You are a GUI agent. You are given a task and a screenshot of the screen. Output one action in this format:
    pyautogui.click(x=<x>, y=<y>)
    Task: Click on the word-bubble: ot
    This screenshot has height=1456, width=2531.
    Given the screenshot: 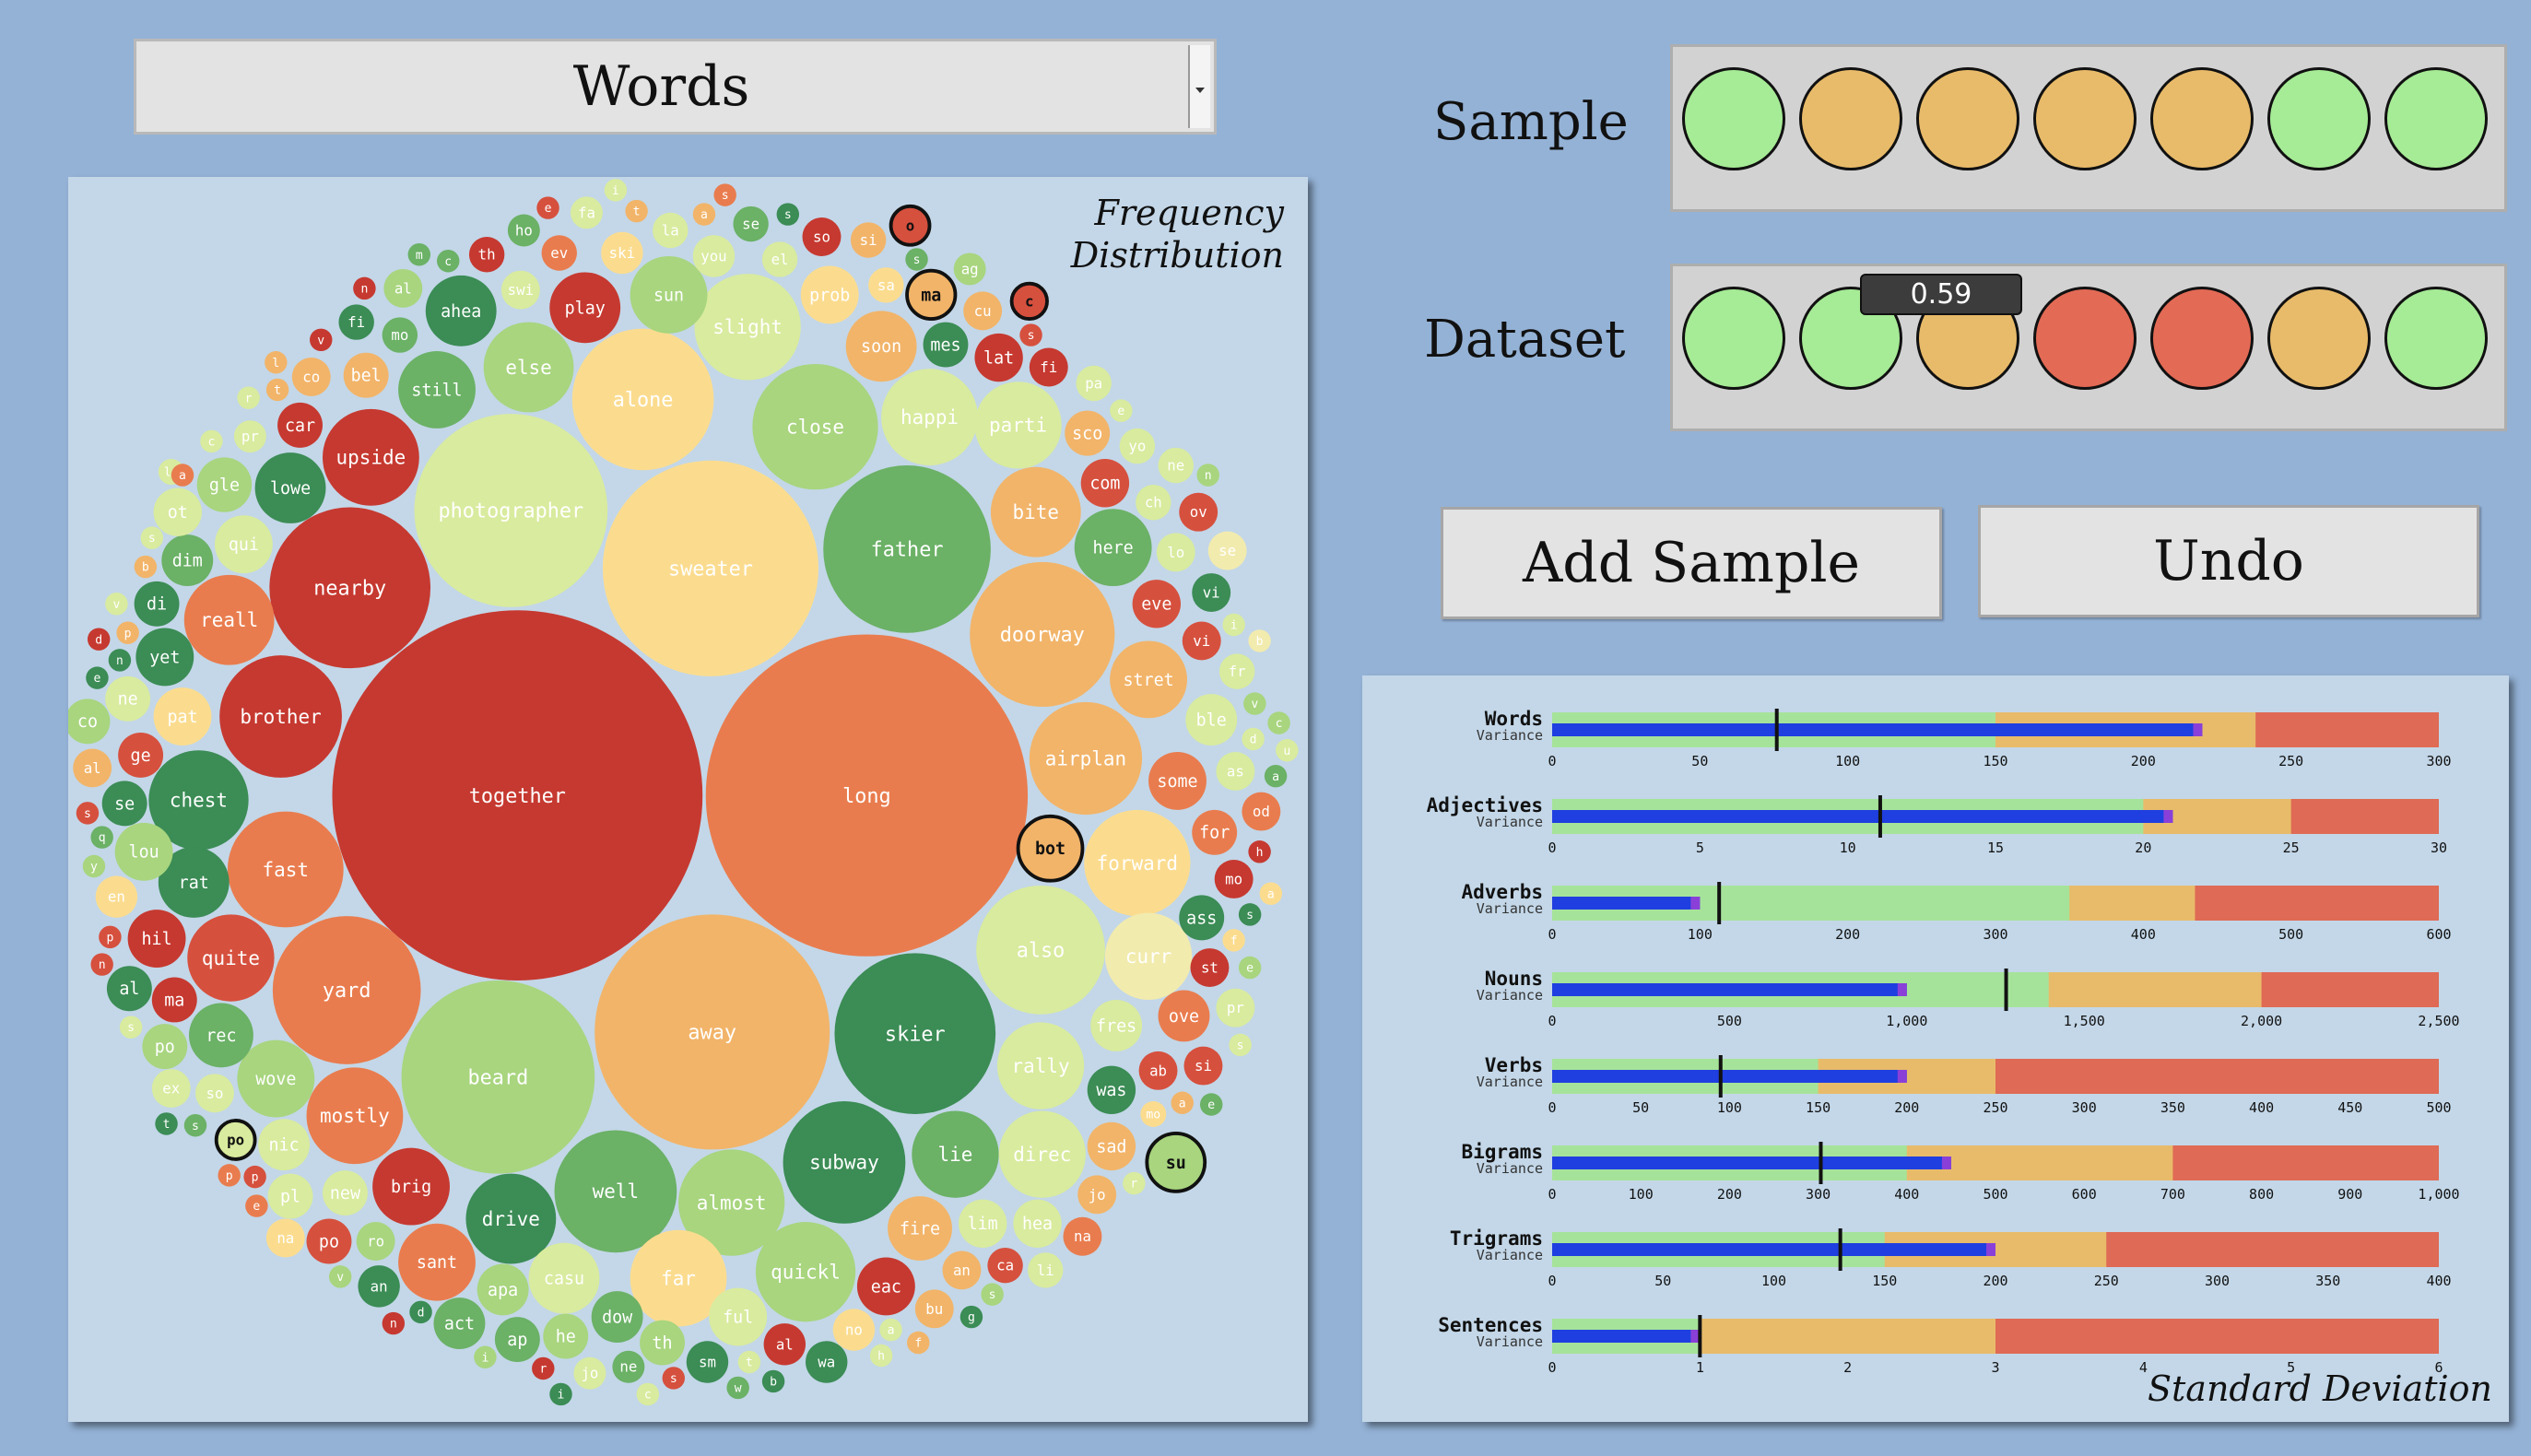 What is the action you would take?
    pyautogui.click(x=178, y=511)
    